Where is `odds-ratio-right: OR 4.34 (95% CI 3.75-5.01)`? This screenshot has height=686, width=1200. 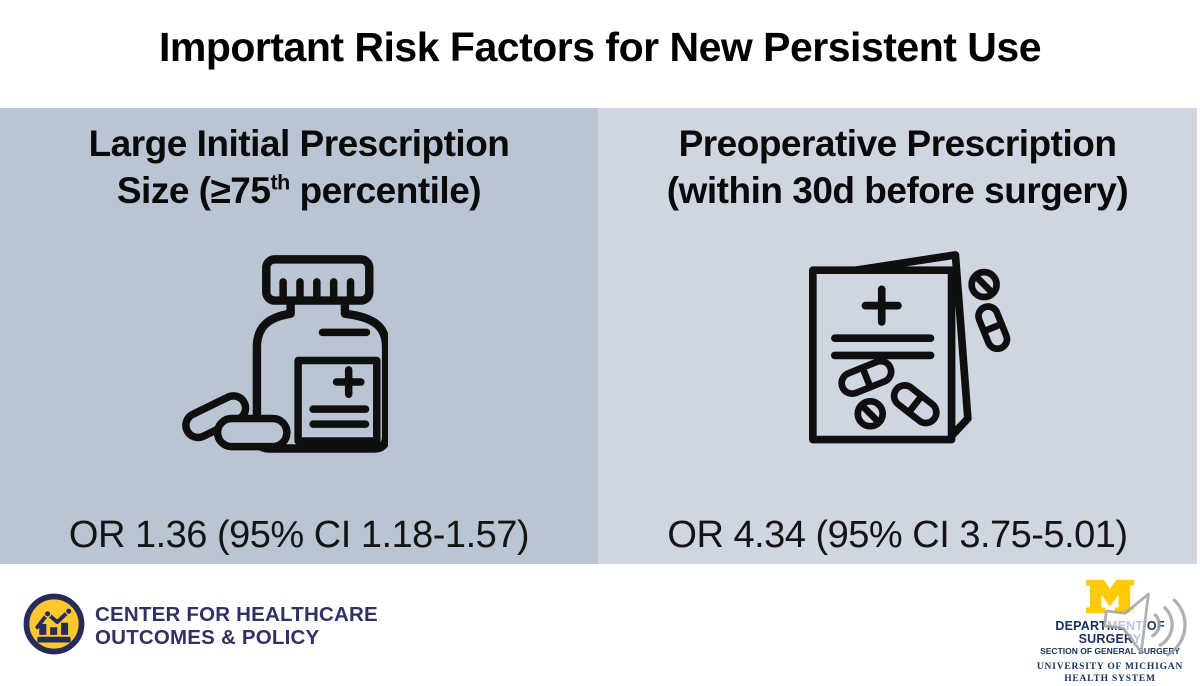
odds-ratio-right: OR 4.34 (95% CI 3.75-5.01) is located at coordinates (897, 535).